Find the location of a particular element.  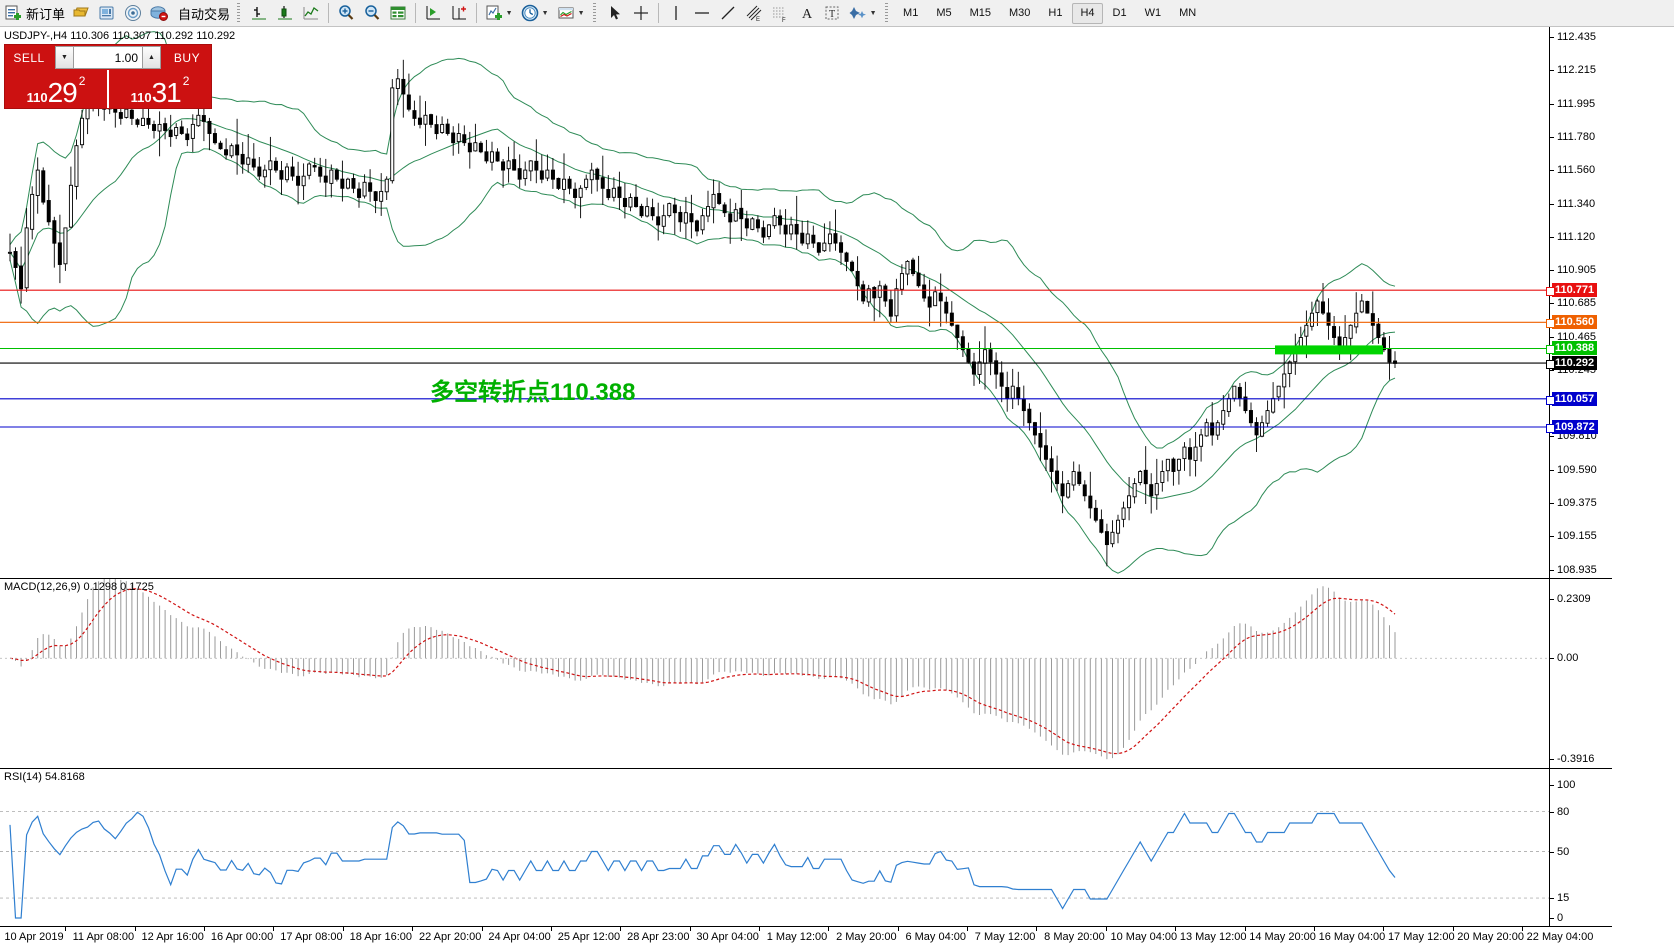

text-button: A is located at coordinates (806, 13).